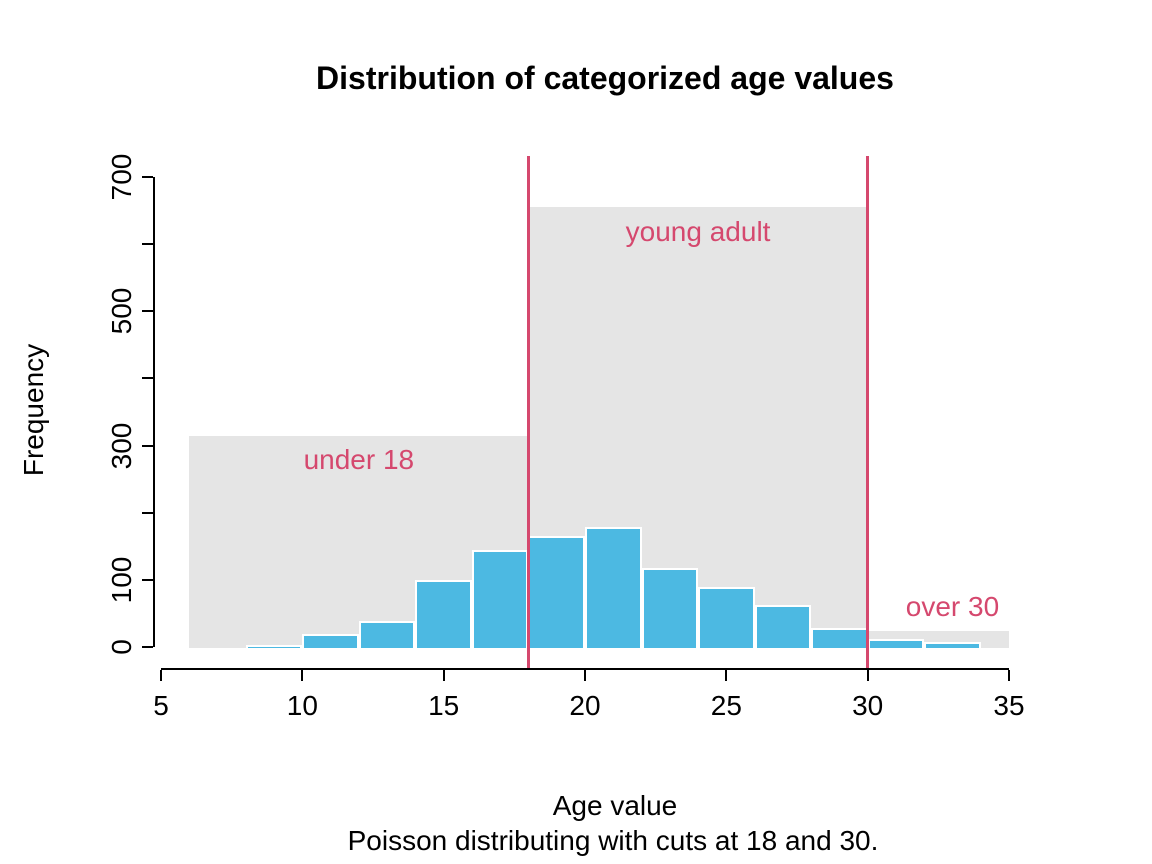  What do you see at coordinates (121, 580) in the screenshot?
I see `y-axis-tick-label: 100` at bounding box center [121, 580].